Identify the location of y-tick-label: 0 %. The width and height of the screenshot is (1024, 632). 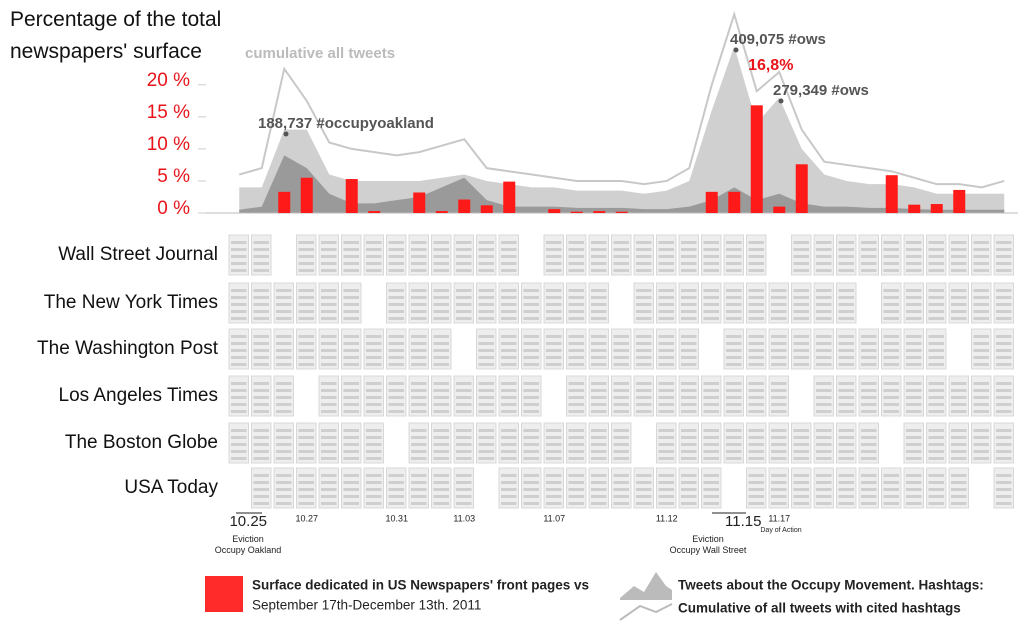
(173, 208).